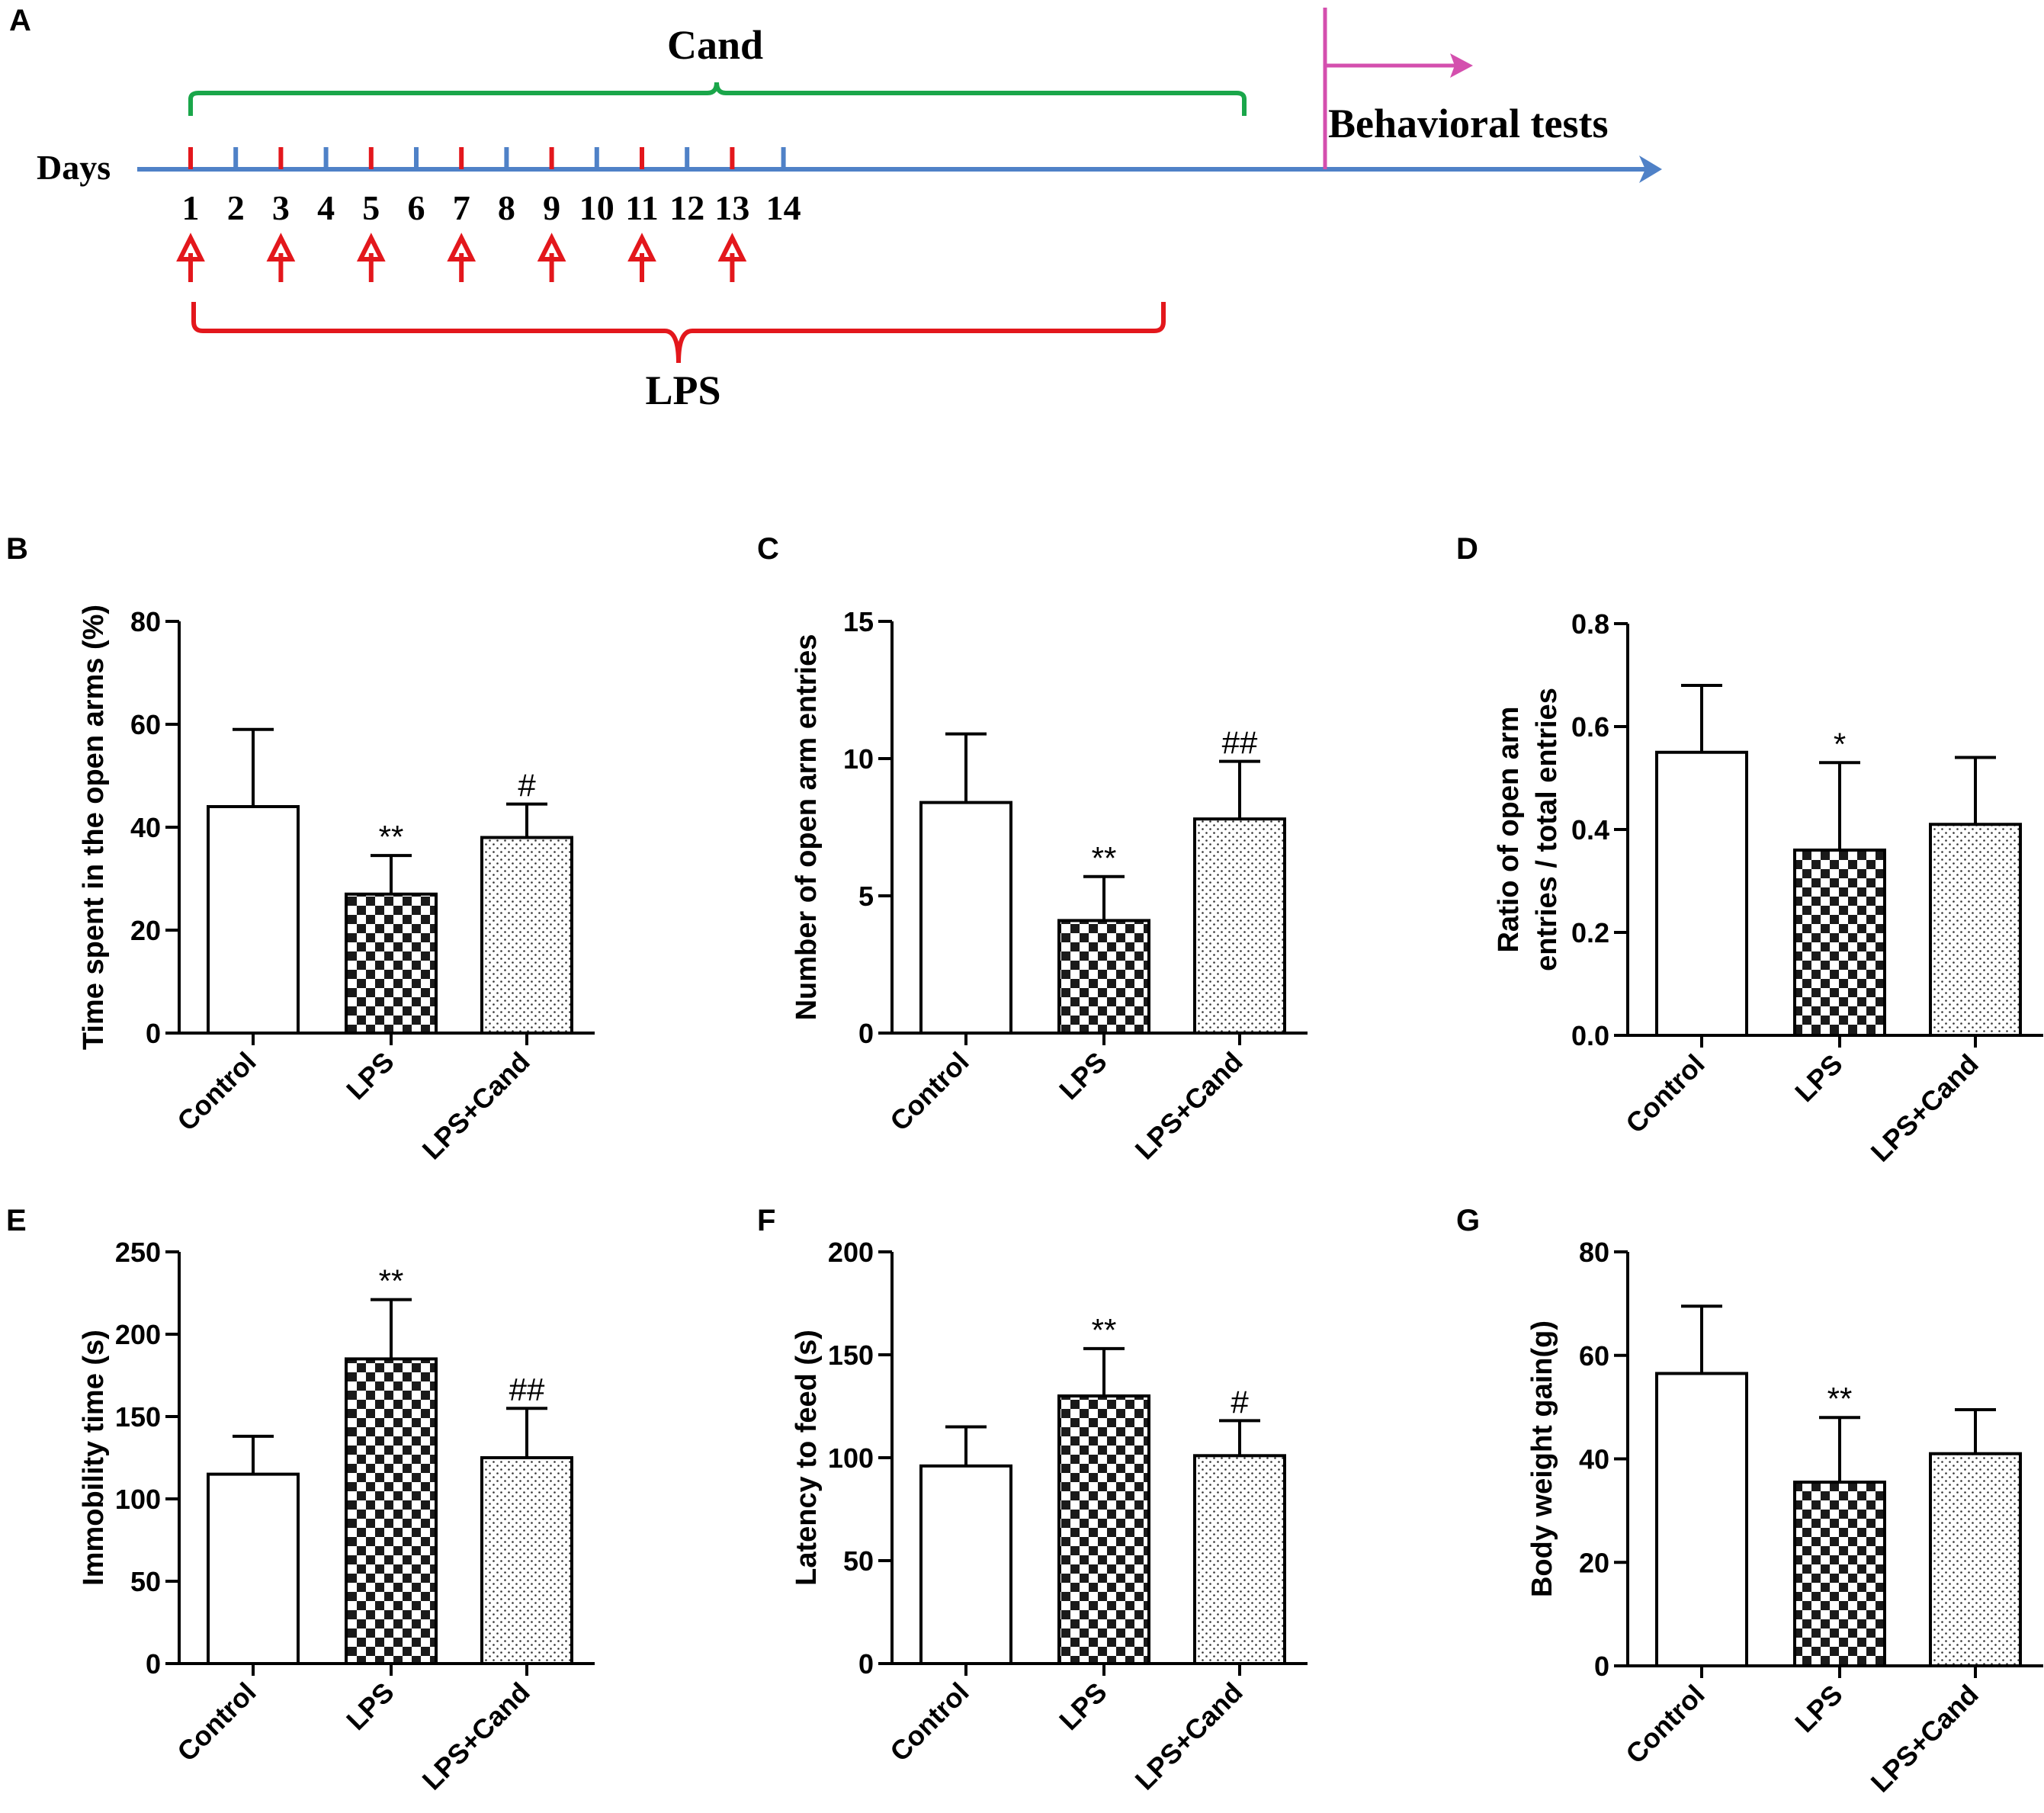 This screenshot has height=1813, width=2044. Describe the element at coordinates (866, 897) in the screenshot. I see `y-tick-label: 5` at that location.